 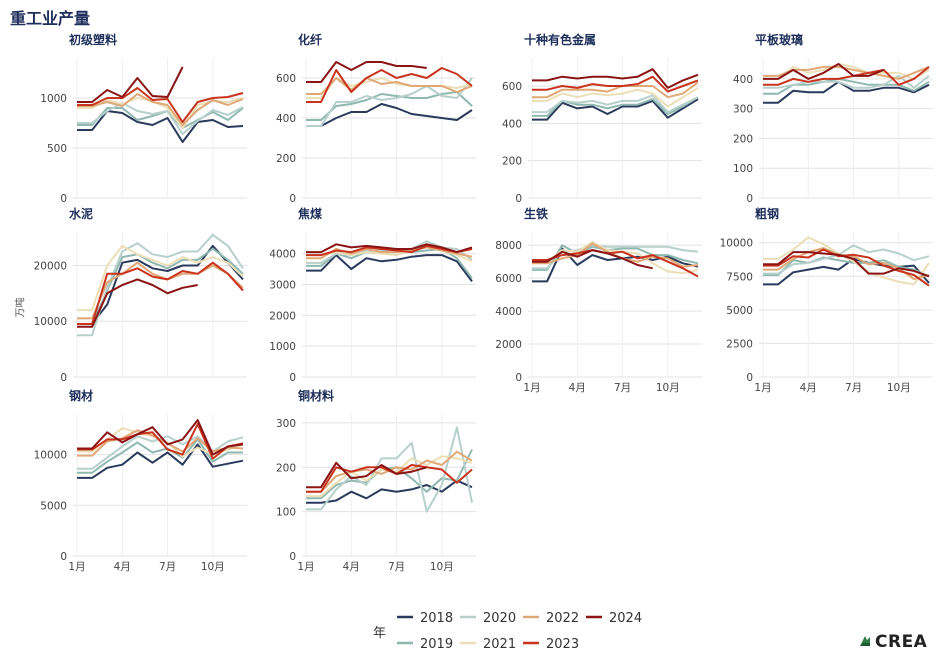 I want to click on panel-title: 平板玻璃, so click(x=779, y=39).